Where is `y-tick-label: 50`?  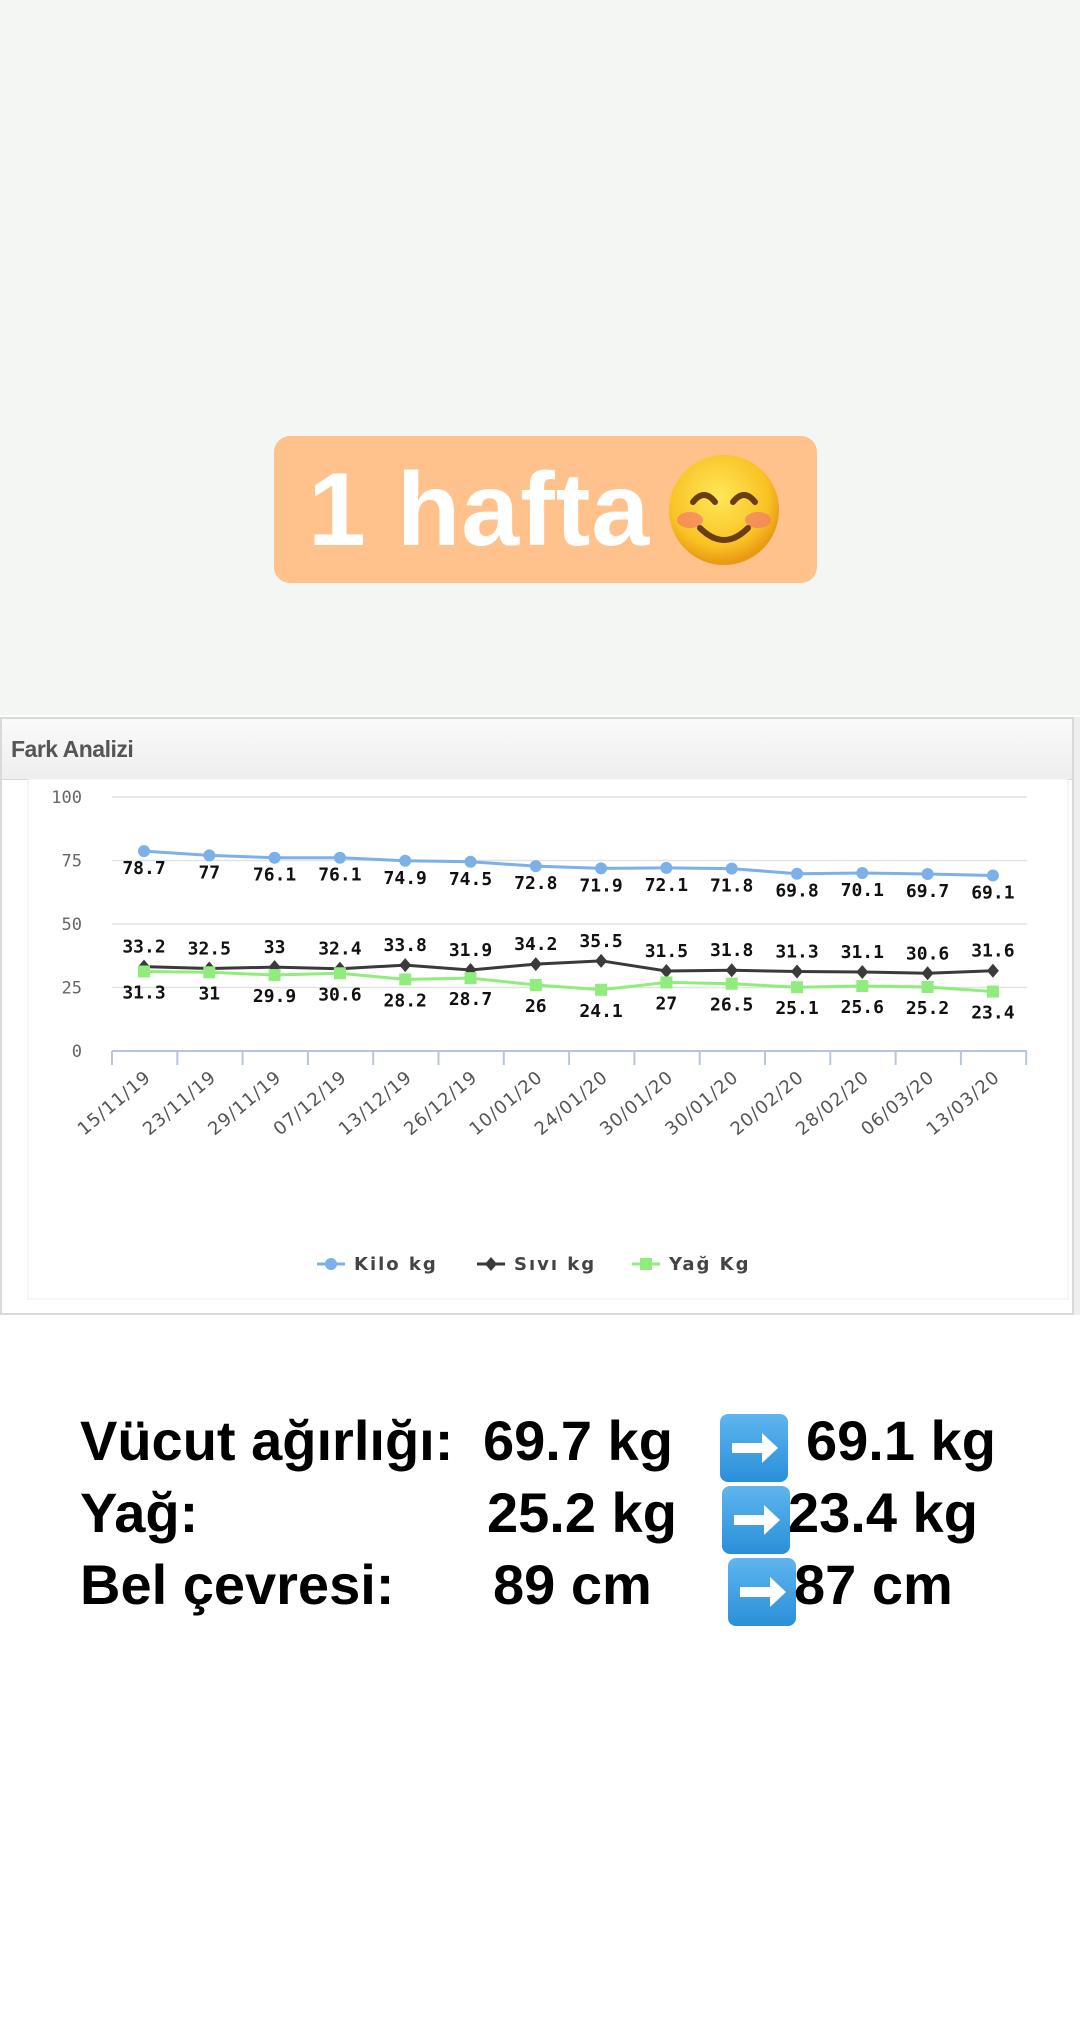
y-tick-label: 50 is located at coordinates (72, 925).